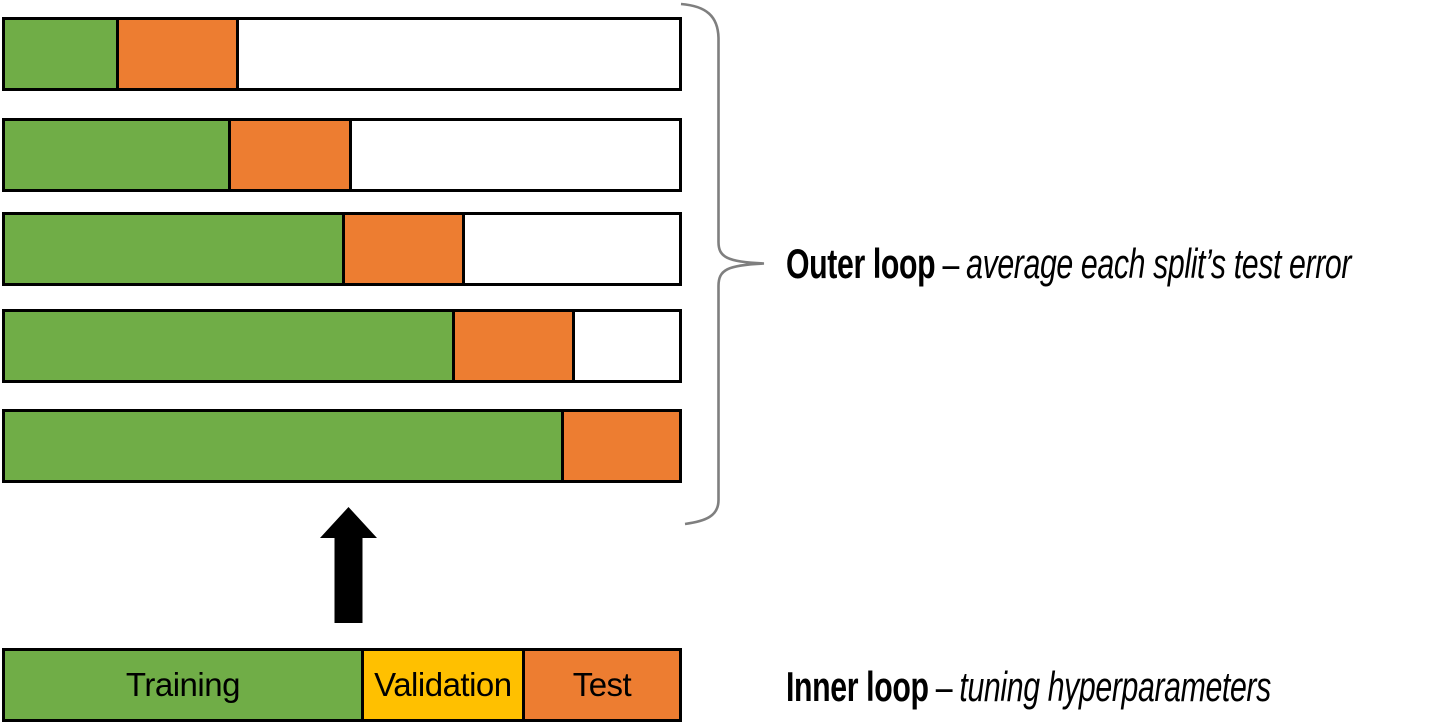 The width and height of the screenshot is (1442, 723). I want to click on outer-loop-brace, so click(722, 264).